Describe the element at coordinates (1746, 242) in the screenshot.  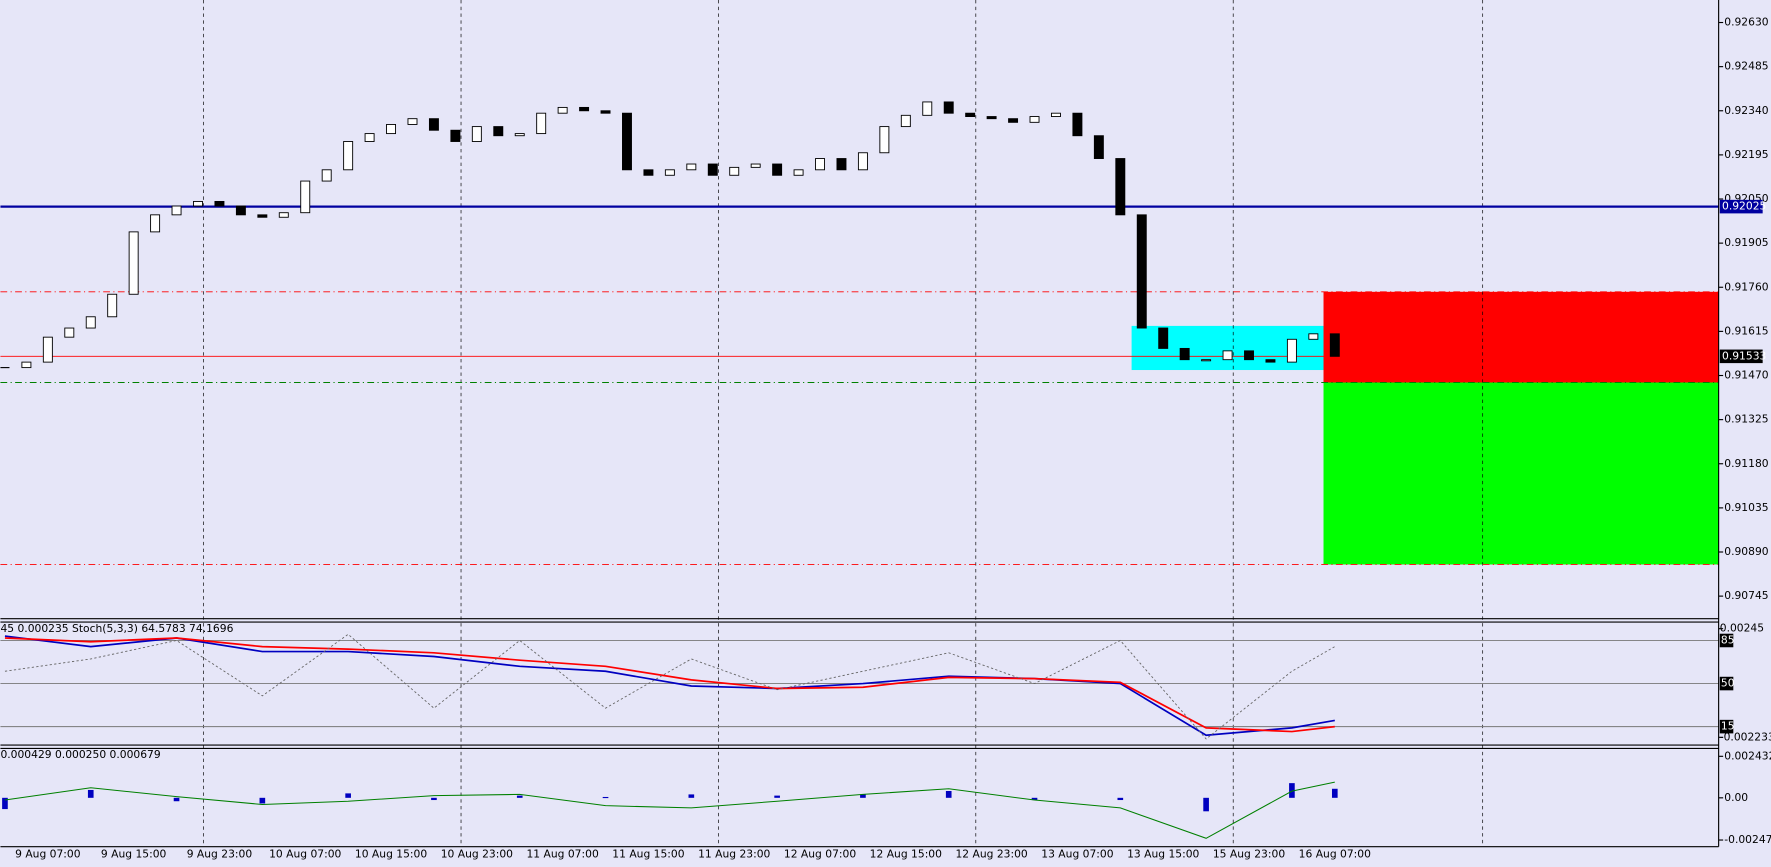
I see `y-tick-label: 0.91905` at that location.